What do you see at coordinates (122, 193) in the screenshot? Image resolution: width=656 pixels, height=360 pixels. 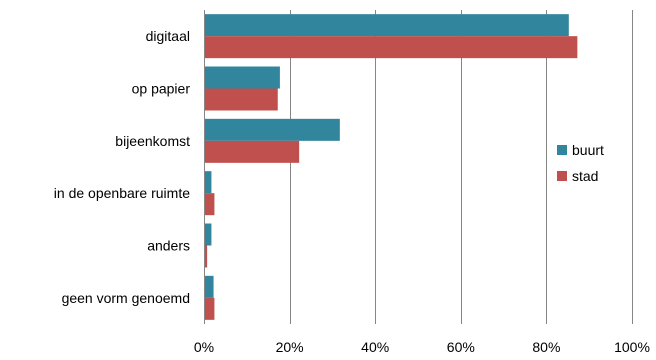 I see `category-label-3: in de openbare ruimte` at bounding box center [122, 193].